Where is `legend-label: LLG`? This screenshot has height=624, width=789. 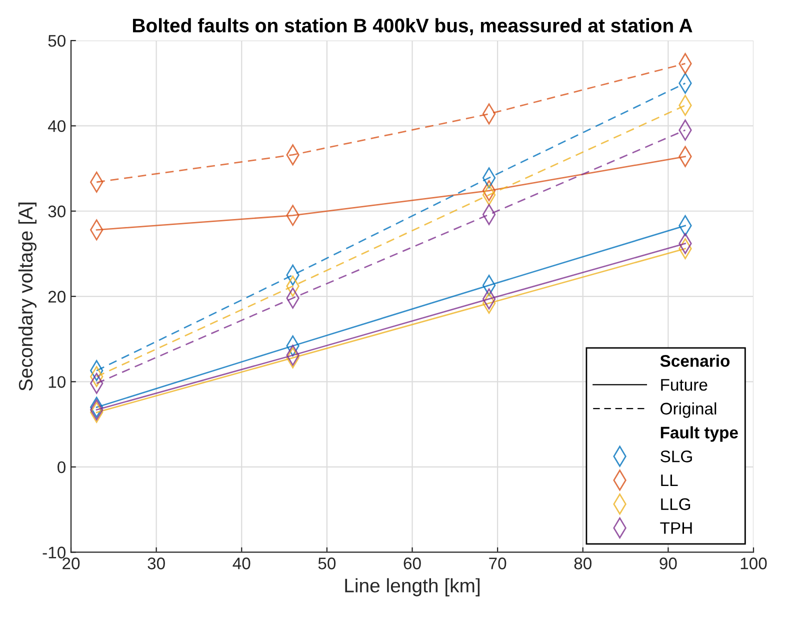
legend-label: LLG is located at coordinates (675, 504).